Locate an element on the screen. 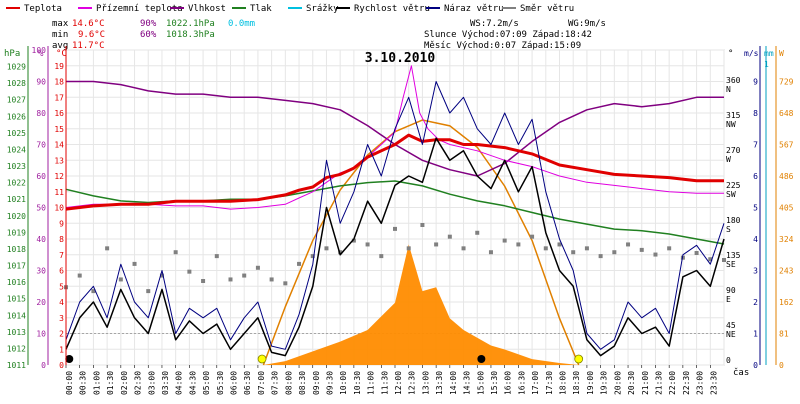 The height and width of the screenshot is (404, 800). solar-tick: 0 is located at coordinates (781, 365).